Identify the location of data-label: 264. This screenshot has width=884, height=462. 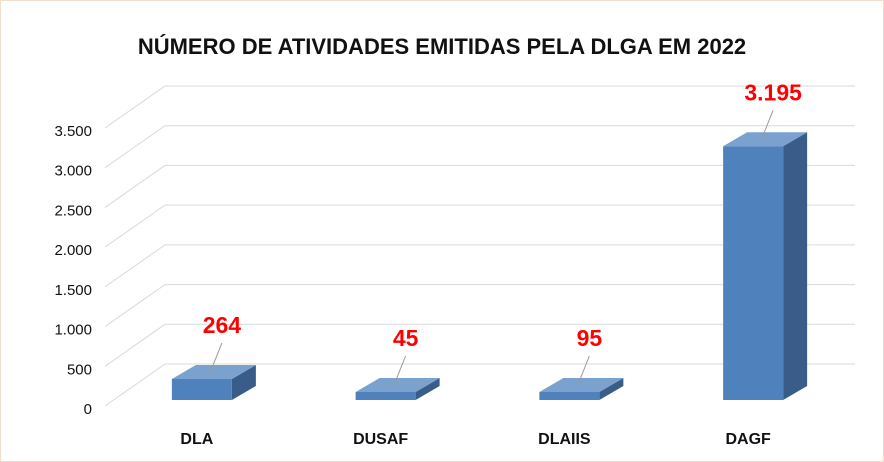
(222, 325).